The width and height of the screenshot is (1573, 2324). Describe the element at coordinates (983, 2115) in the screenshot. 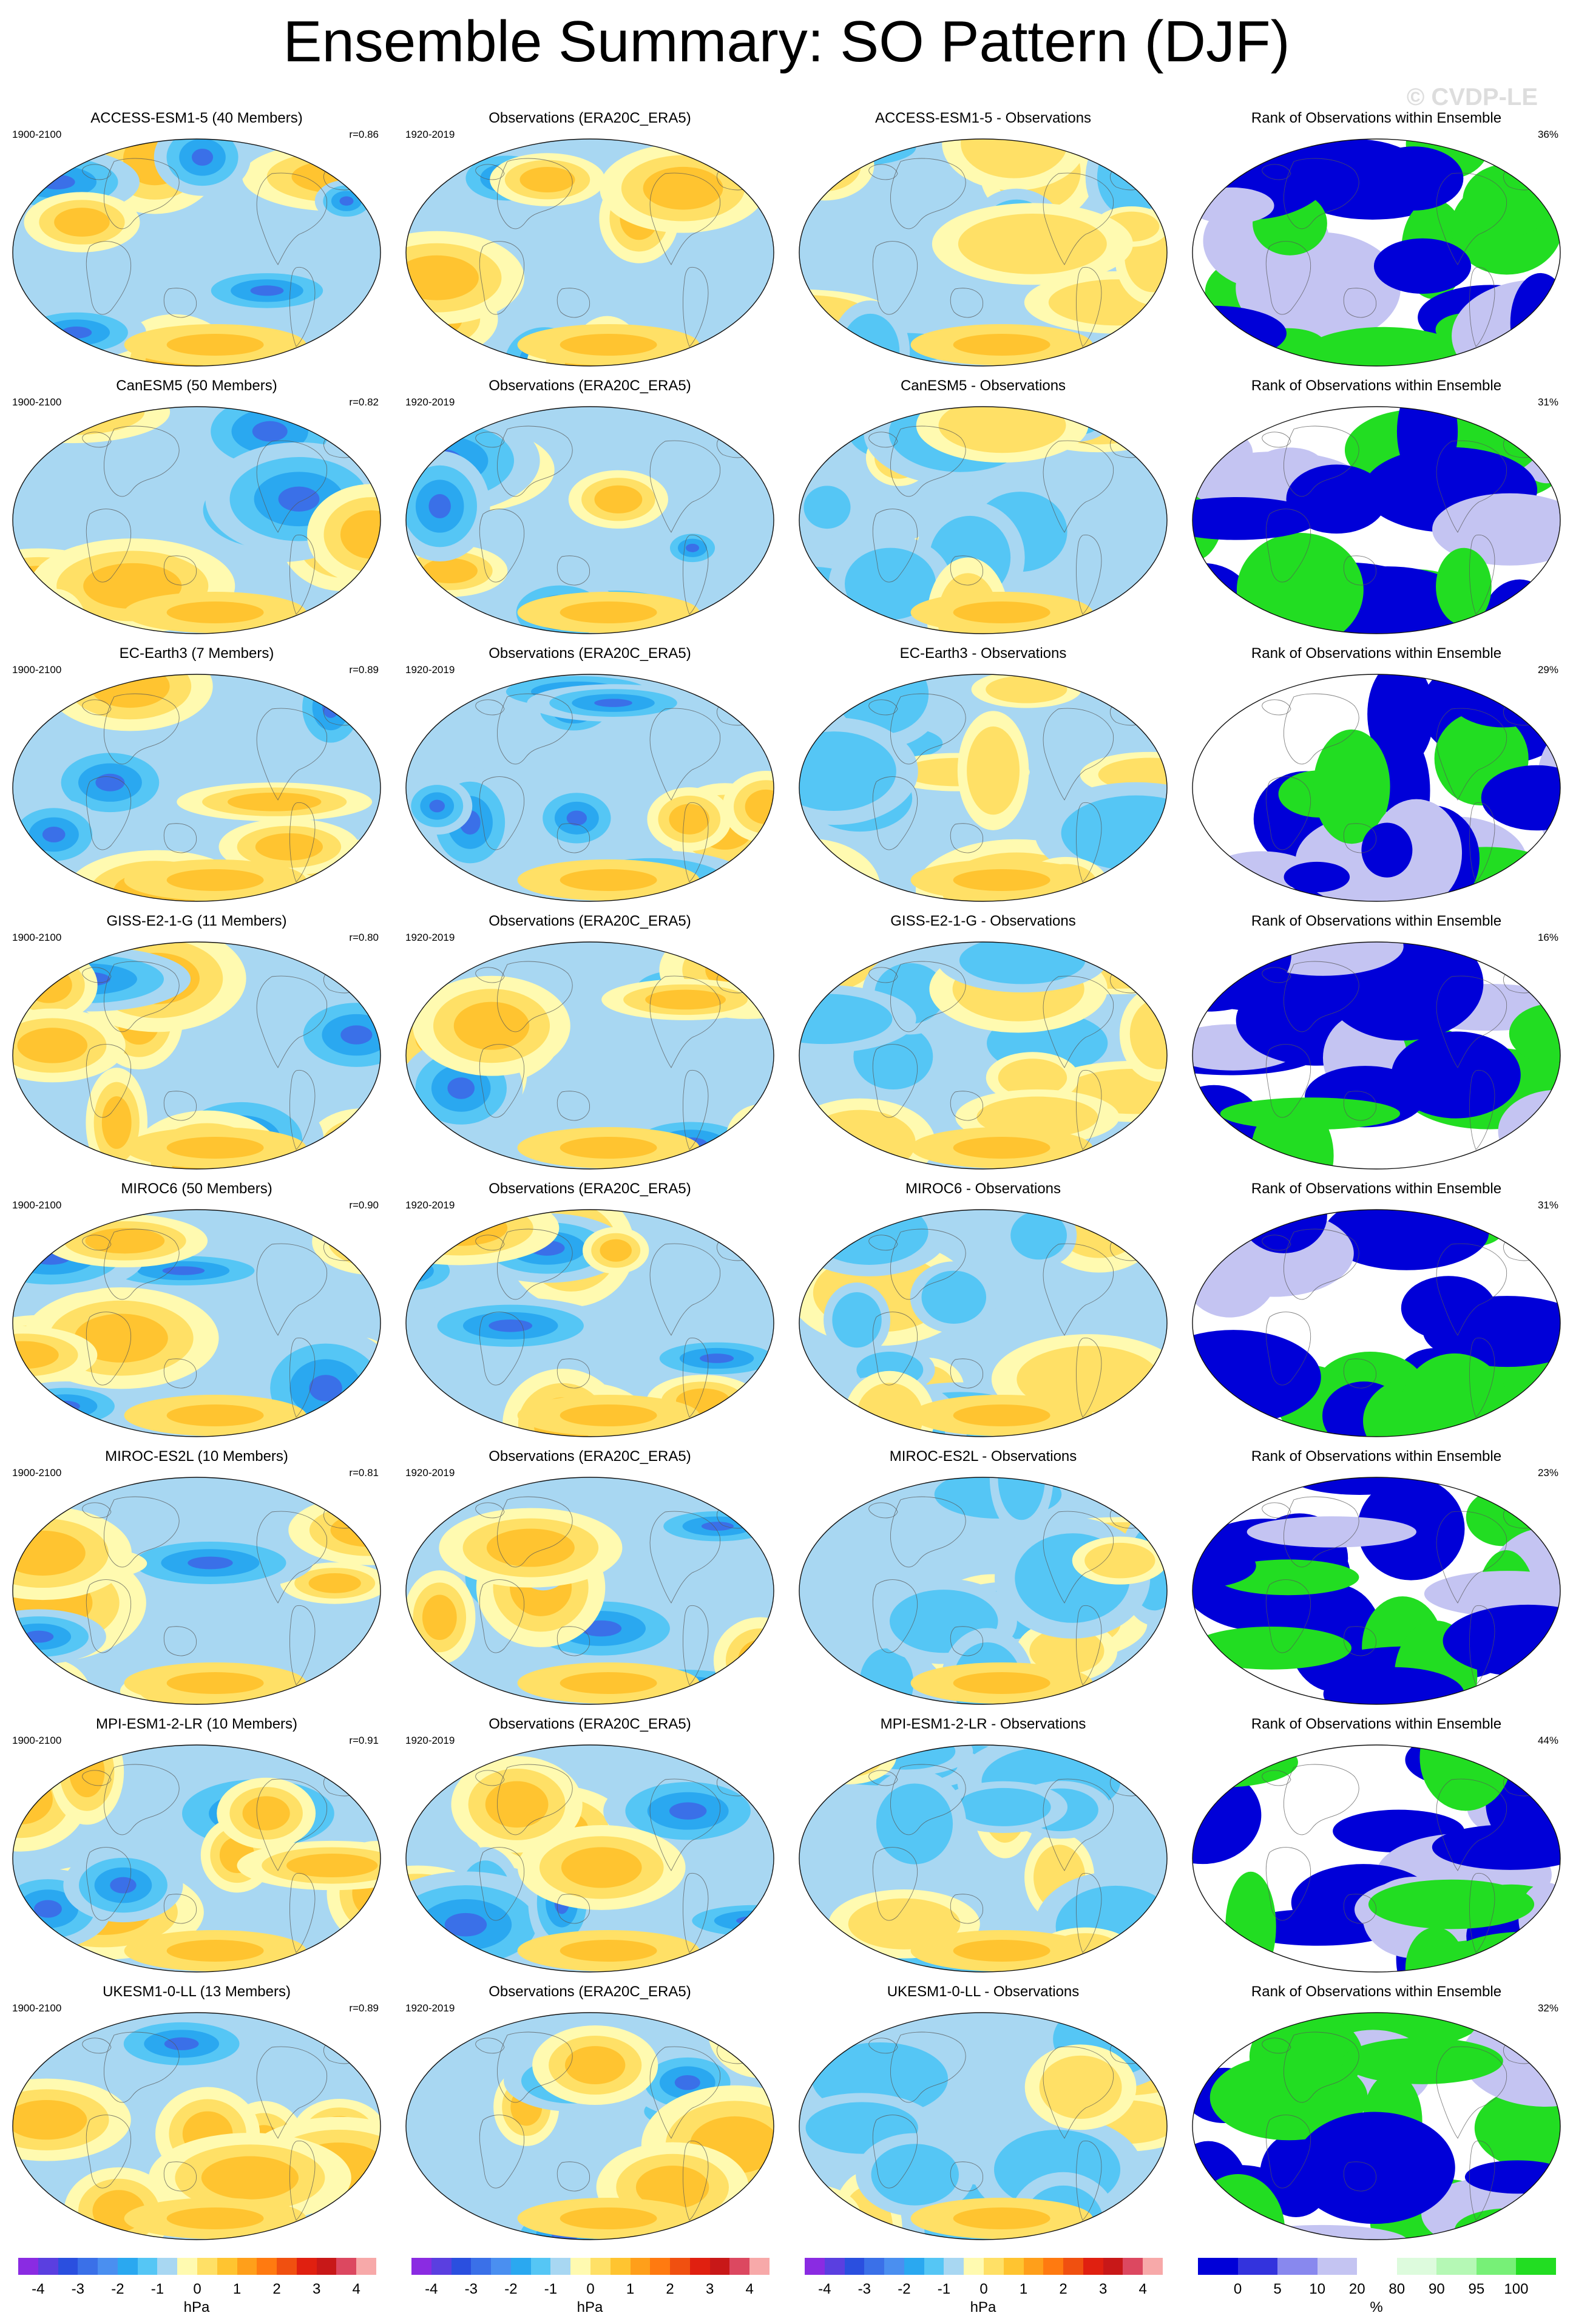

I see `panel-diff-8: UKESM1-0-LL - Observations` at that location.